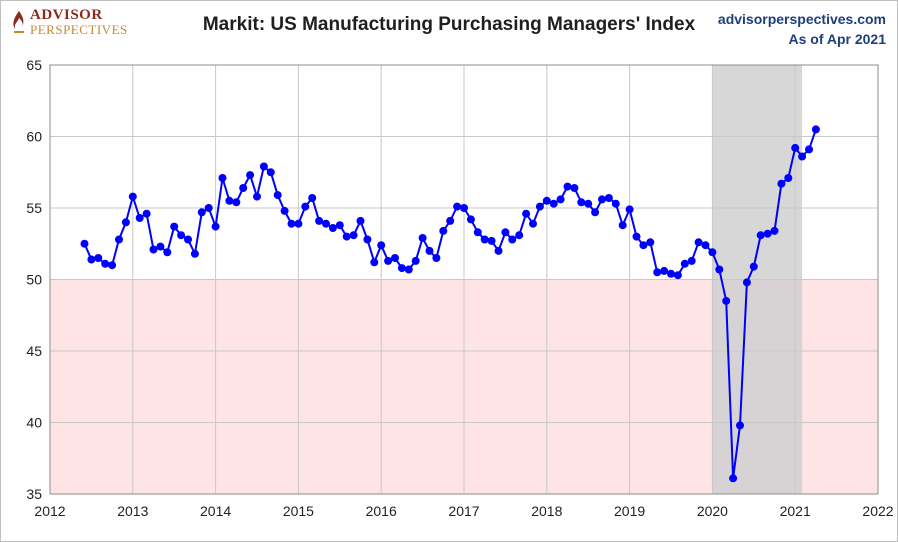 Image resolution: width=898 pixels, height=542 pixels. Describe the element at coordinates (801, 19) in the screenshot. I see `source-url: advisorperspectives.com` at that location.